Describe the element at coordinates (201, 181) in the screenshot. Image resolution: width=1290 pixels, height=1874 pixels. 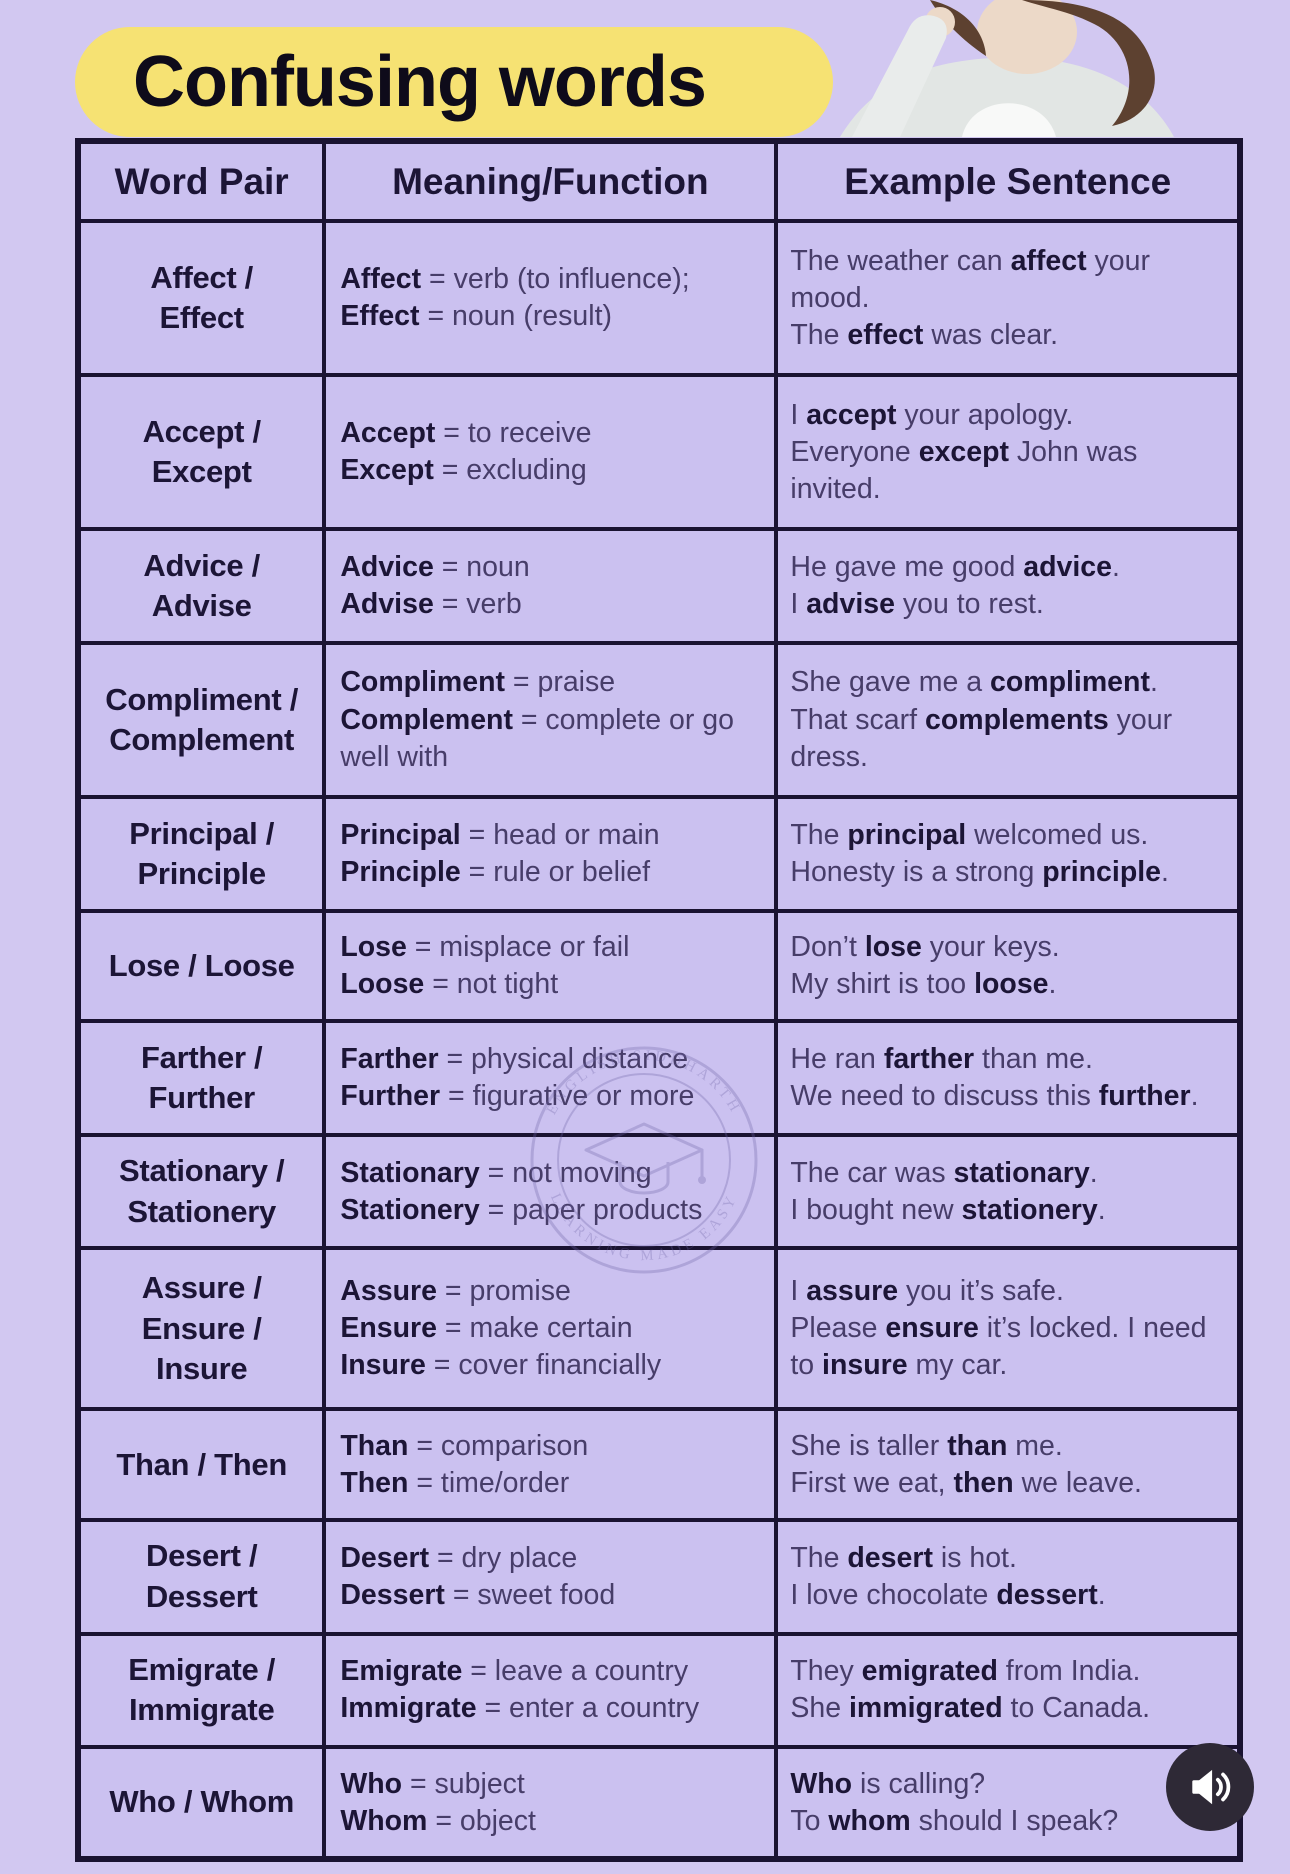
I see `column-header-word-pair: Word Pair` at that location.